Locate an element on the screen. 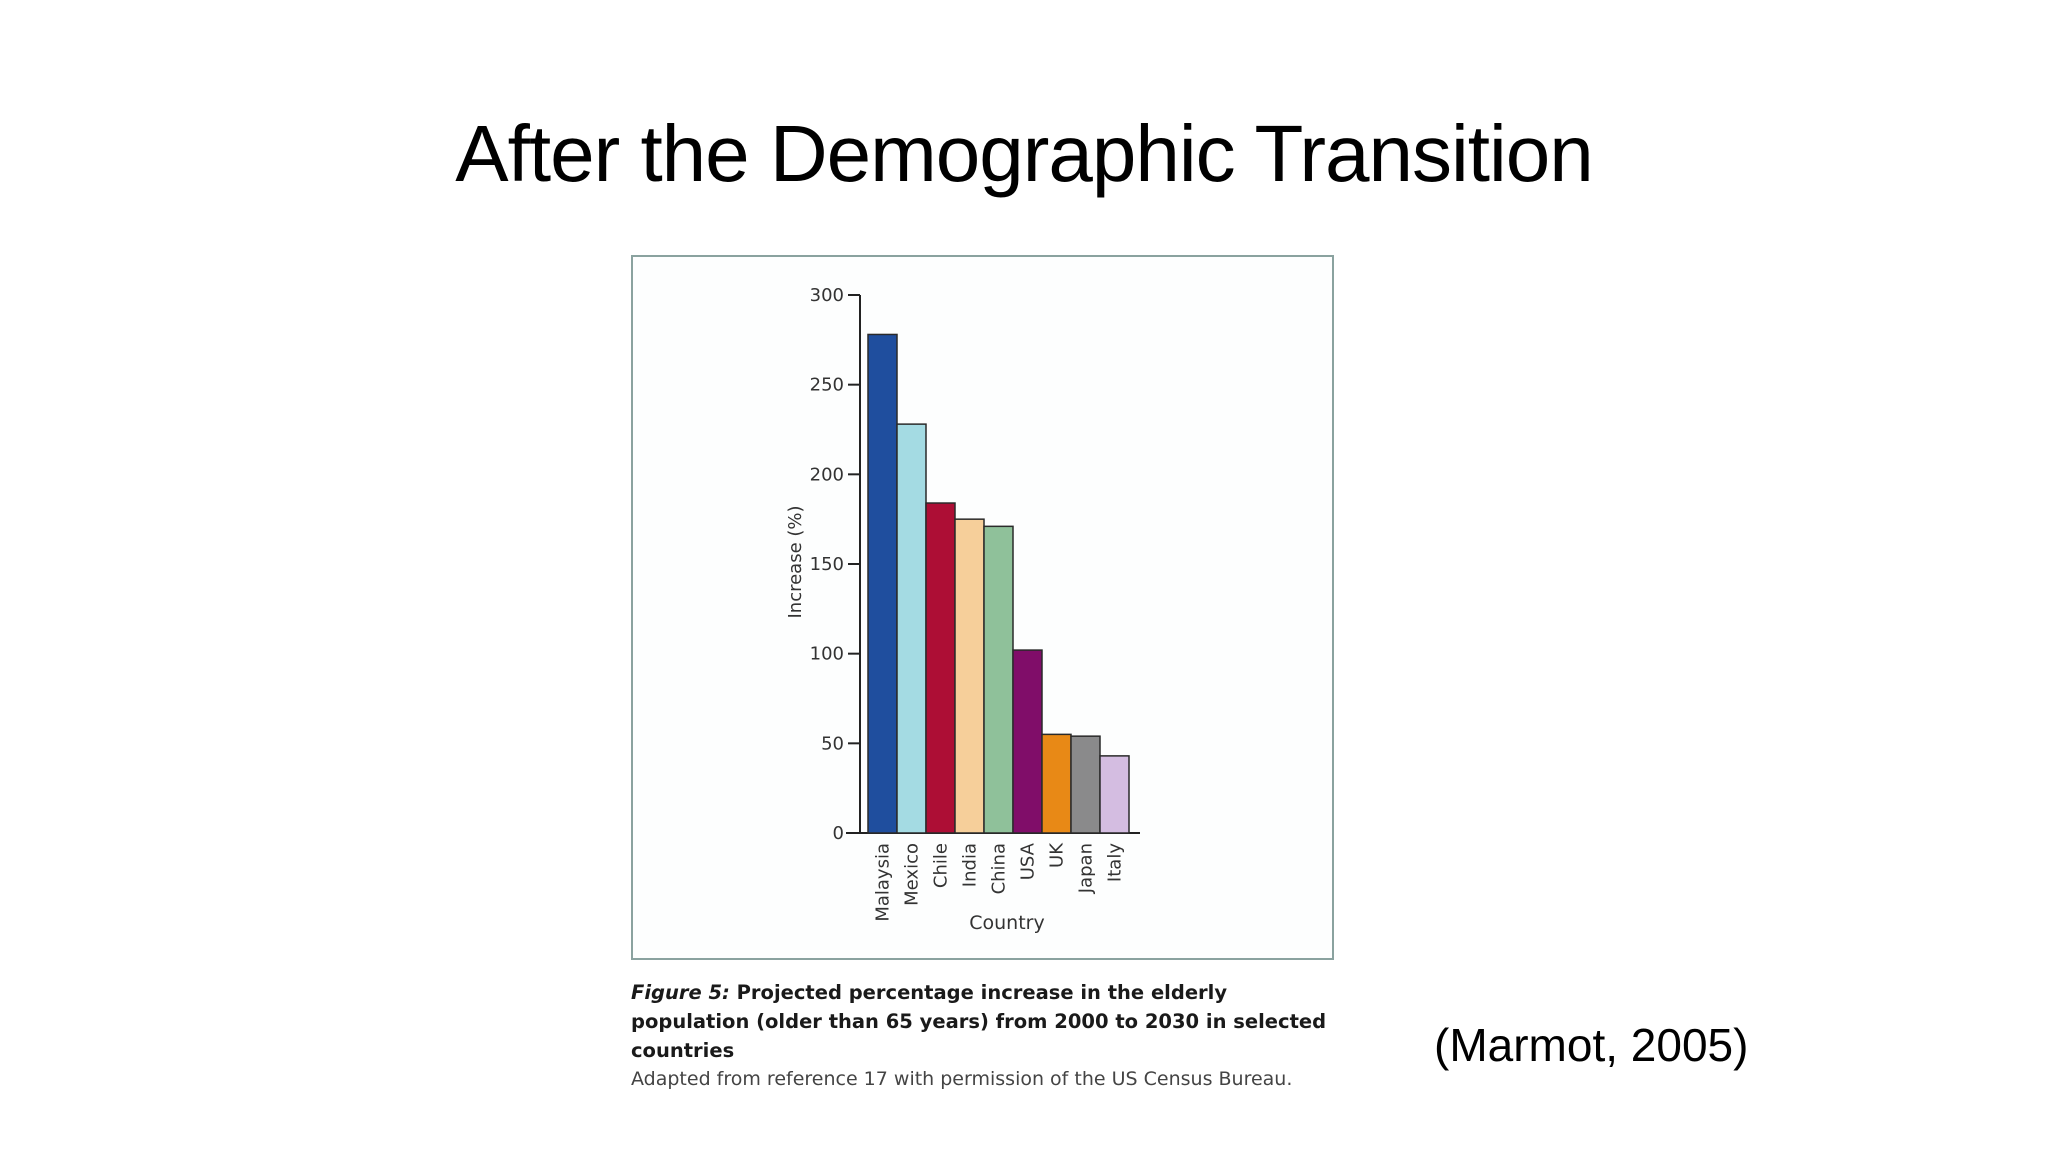  figure-label: Figure 5: is located at coordinates (680, 992).